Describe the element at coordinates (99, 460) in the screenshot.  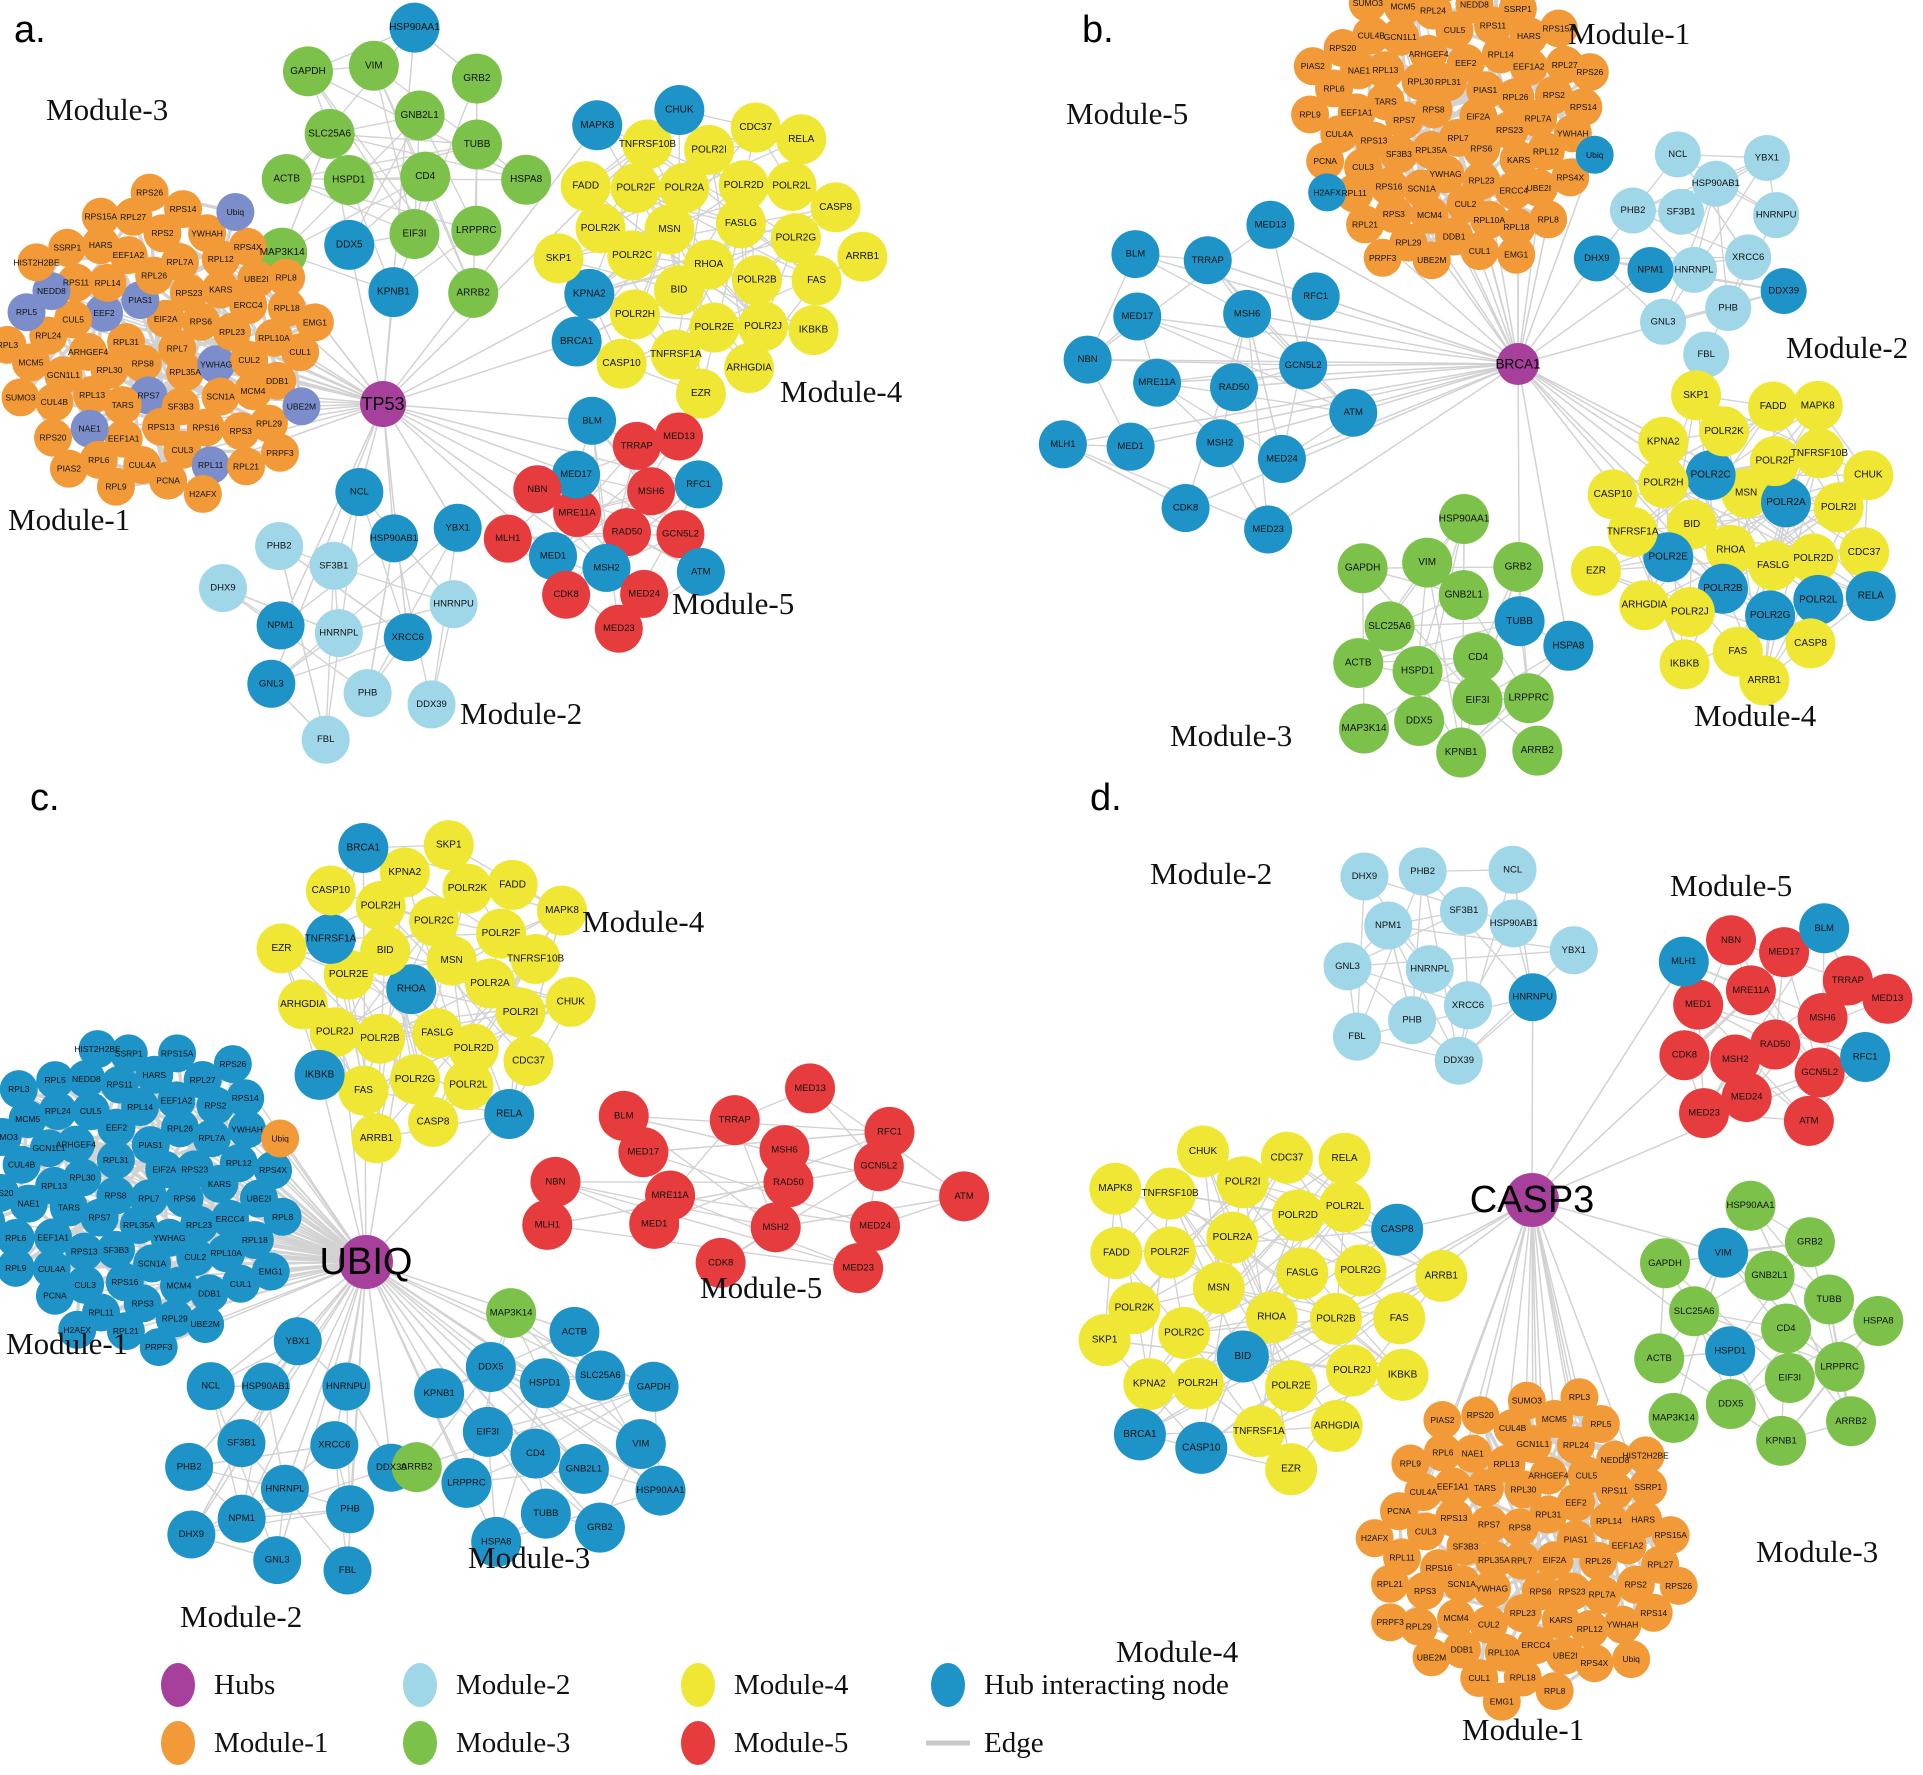
I see `node-label: RPL6` at that location.